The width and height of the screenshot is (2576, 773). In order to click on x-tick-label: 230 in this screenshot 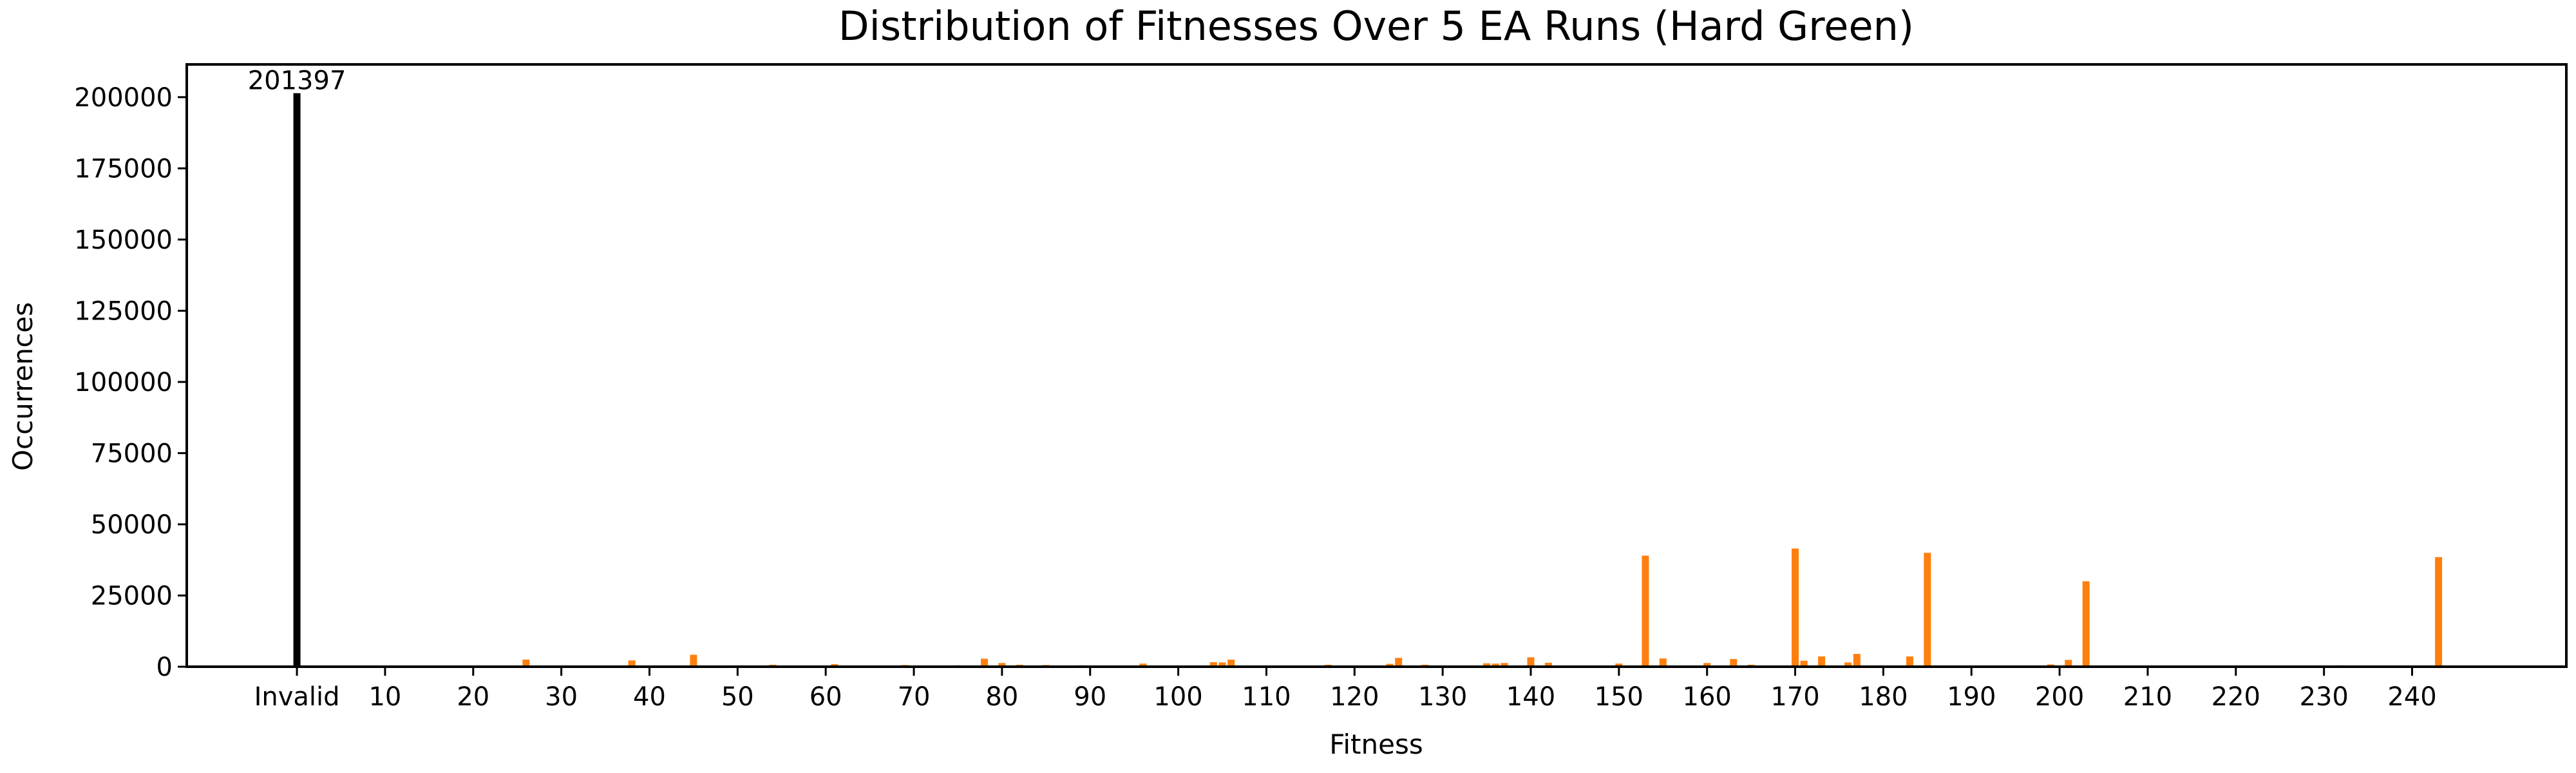, I will do `click(2324, 697)`.